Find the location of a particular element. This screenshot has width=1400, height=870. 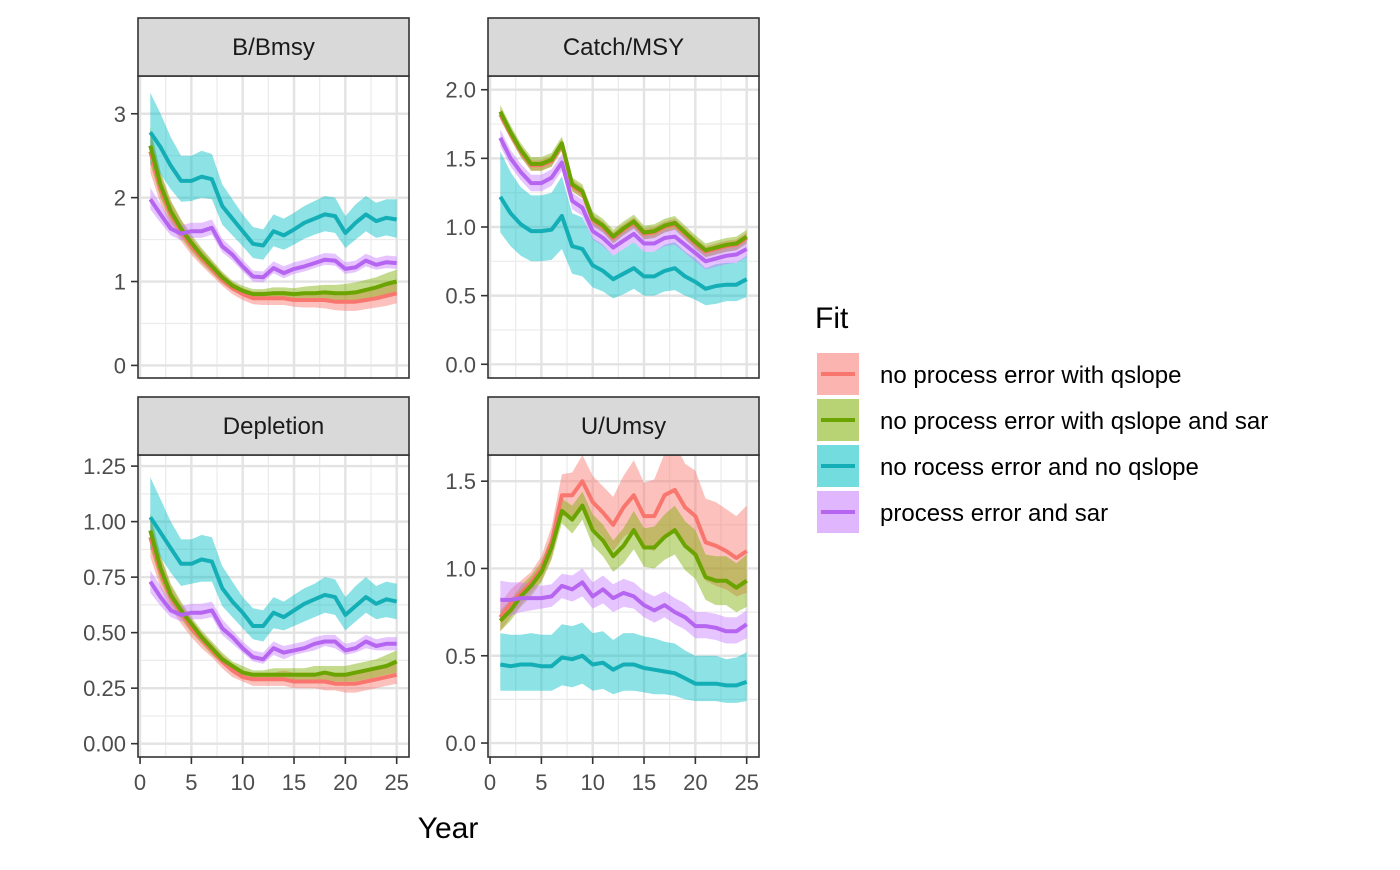

y-tick-label: 0.75 is located at coordinates (104, 577).